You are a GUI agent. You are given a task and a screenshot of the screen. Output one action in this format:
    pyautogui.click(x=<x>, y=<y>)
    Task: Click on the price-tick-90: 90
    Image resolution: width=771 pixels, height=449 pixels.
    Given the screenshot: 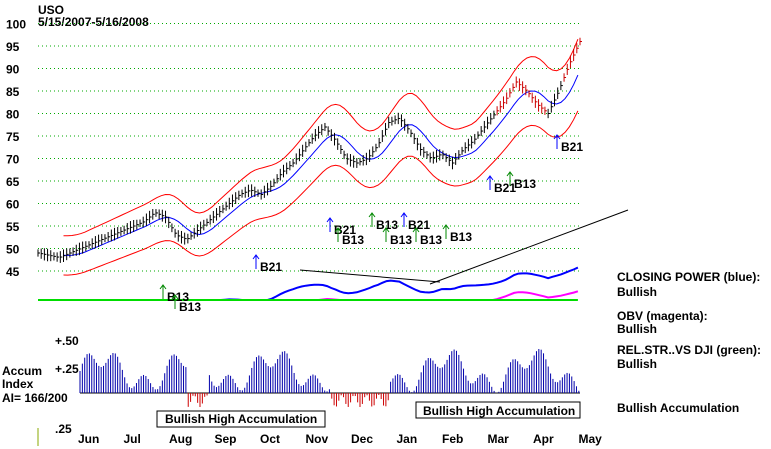 What is the action you would take?
    pyautogui.click(x=13, y=70)
    